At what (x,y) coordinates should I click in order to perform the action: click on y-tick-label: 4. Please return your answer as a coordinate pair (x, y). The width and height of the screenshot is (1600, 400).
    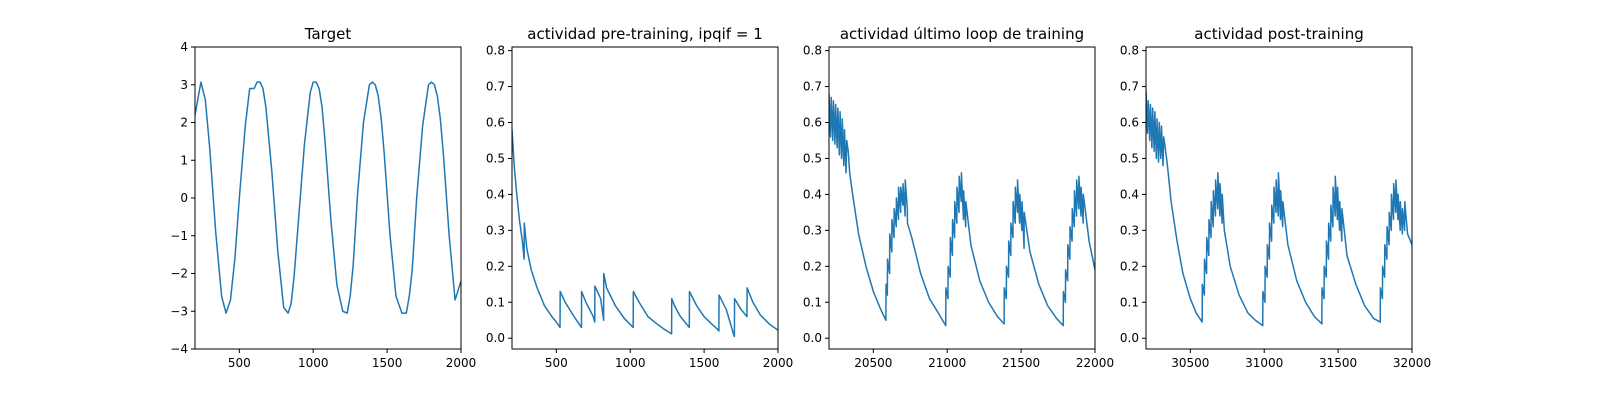
    Looking at the image, I should click on (184, 47).